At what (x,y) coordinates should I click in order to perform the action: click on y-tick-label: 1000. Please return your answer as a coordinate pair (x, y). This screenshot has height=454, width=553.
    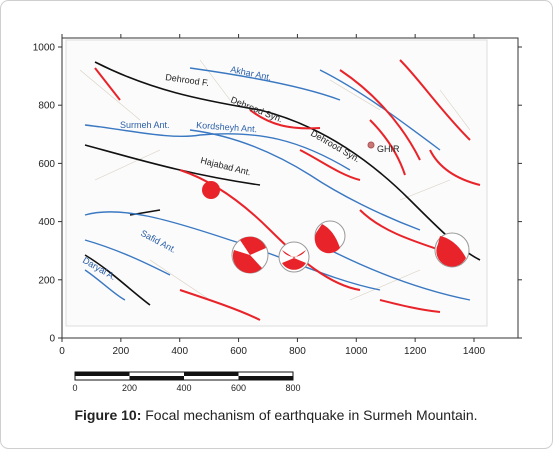
    Looking at the image, I should click on (44, 48).